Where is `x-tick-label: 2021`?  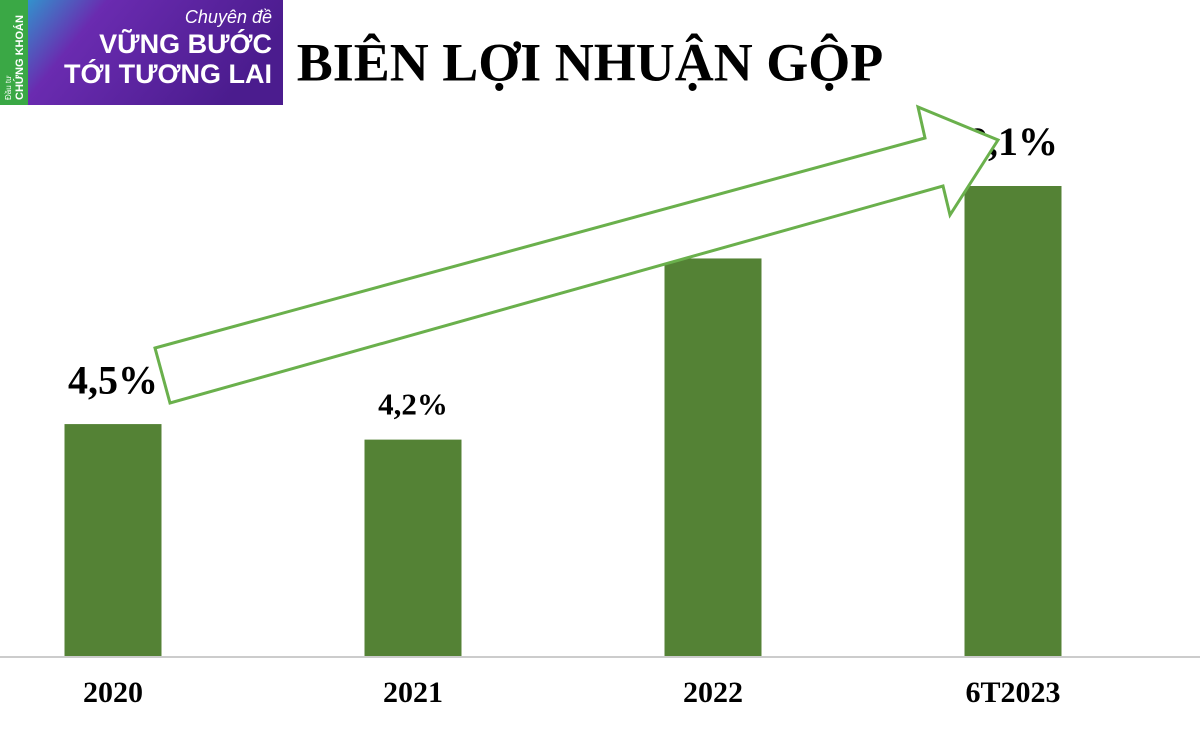 x-tick-label: 2021 is located at coordinates (413, 692).